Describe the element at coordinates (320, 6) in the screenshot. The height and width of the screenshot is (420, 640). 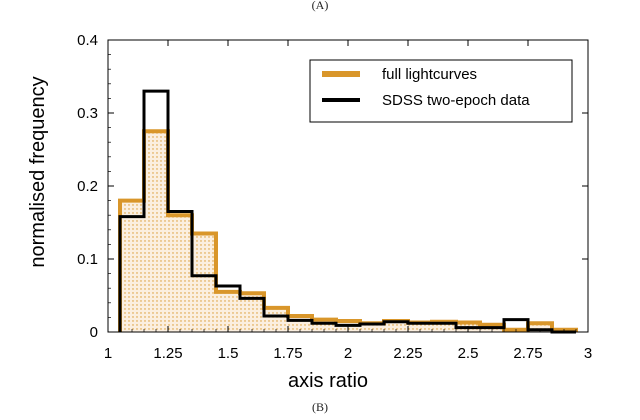
I see `caption-top: (A)` at that location.